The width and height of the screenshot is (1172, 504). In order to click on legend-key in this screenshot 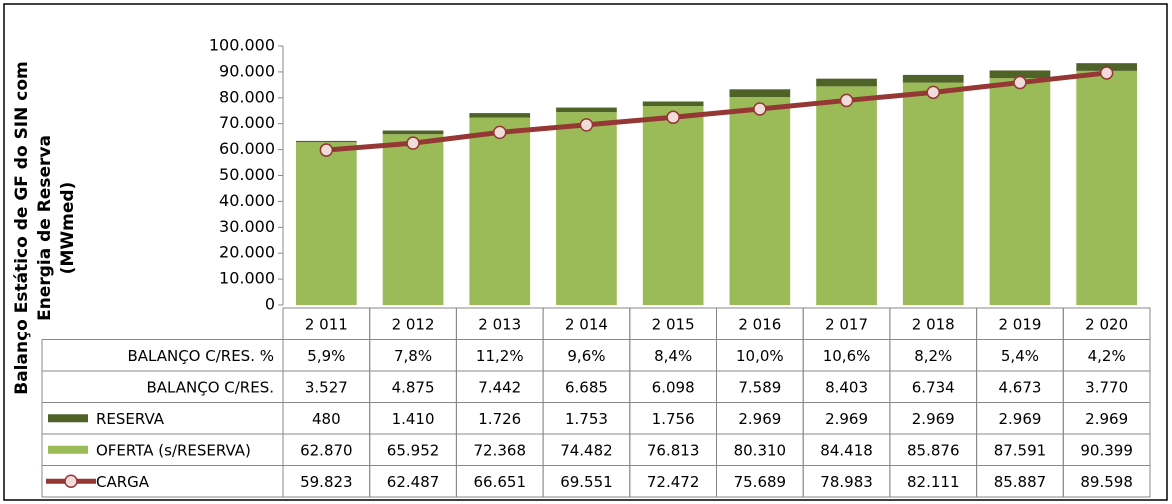, I will do `click(68, 418)`.